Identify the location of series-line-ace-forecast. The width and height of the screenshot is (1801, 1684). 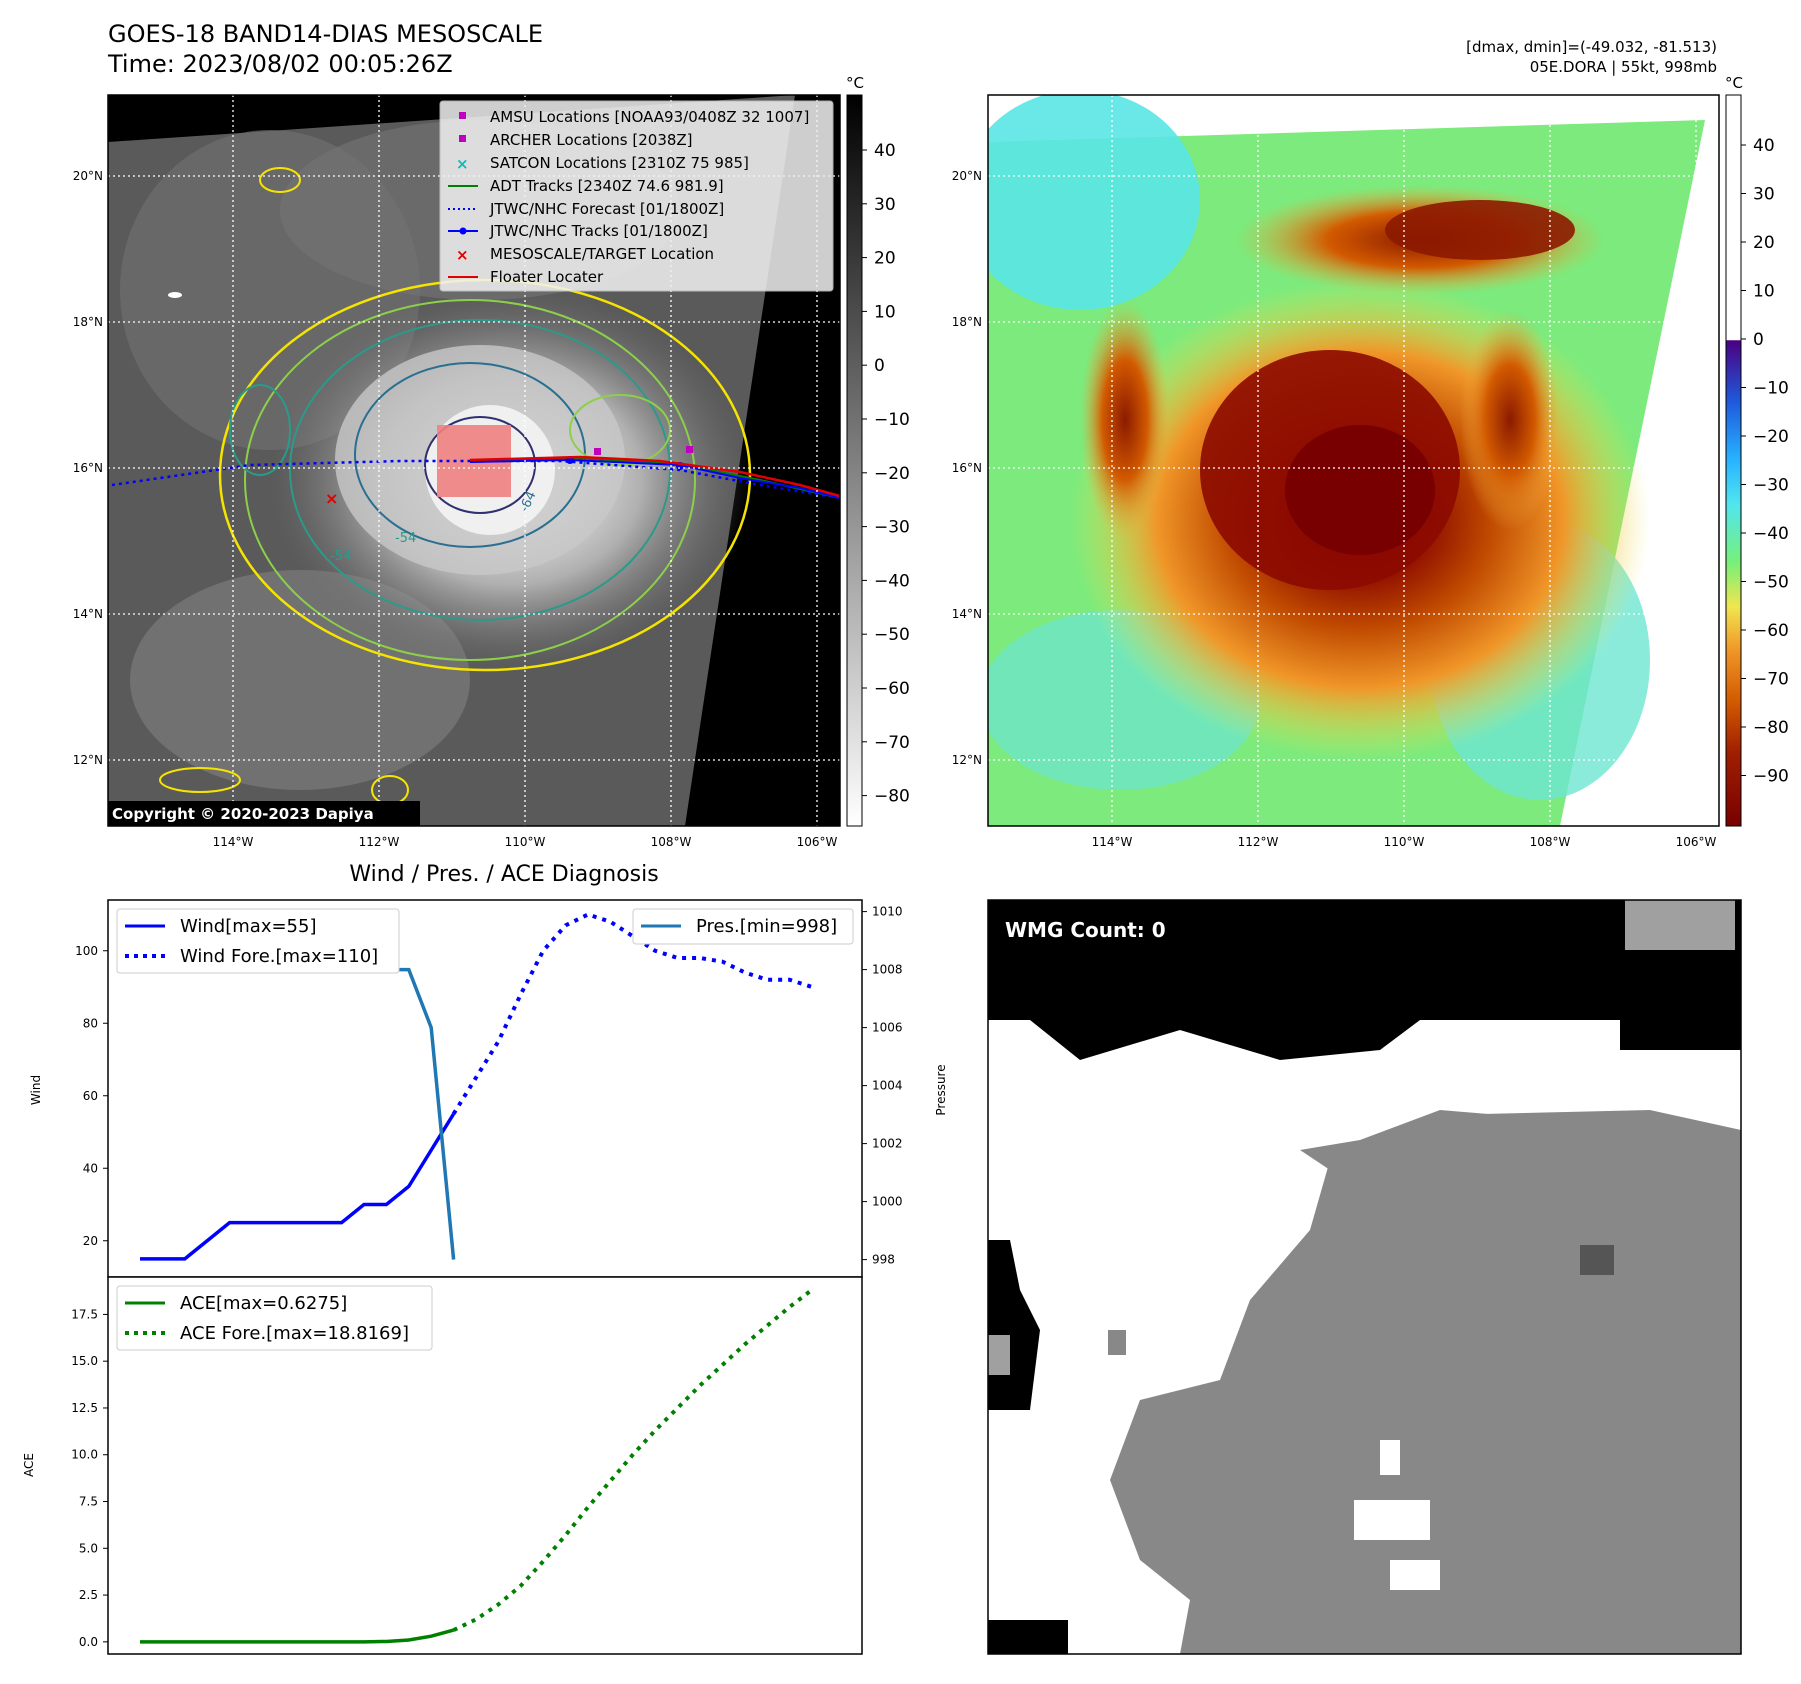
(633, 1460).